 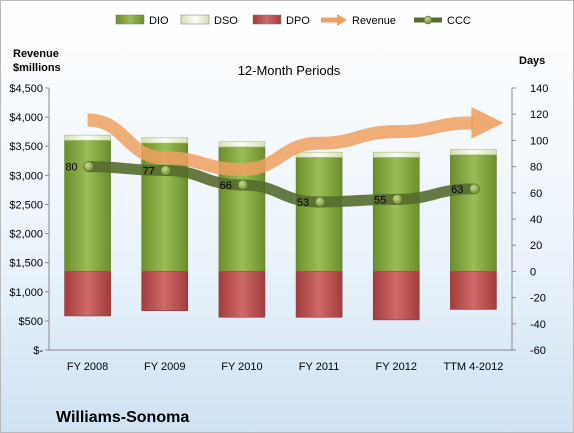 I want to click on left-tick-label: $1,000, so click(x=26, y=293).